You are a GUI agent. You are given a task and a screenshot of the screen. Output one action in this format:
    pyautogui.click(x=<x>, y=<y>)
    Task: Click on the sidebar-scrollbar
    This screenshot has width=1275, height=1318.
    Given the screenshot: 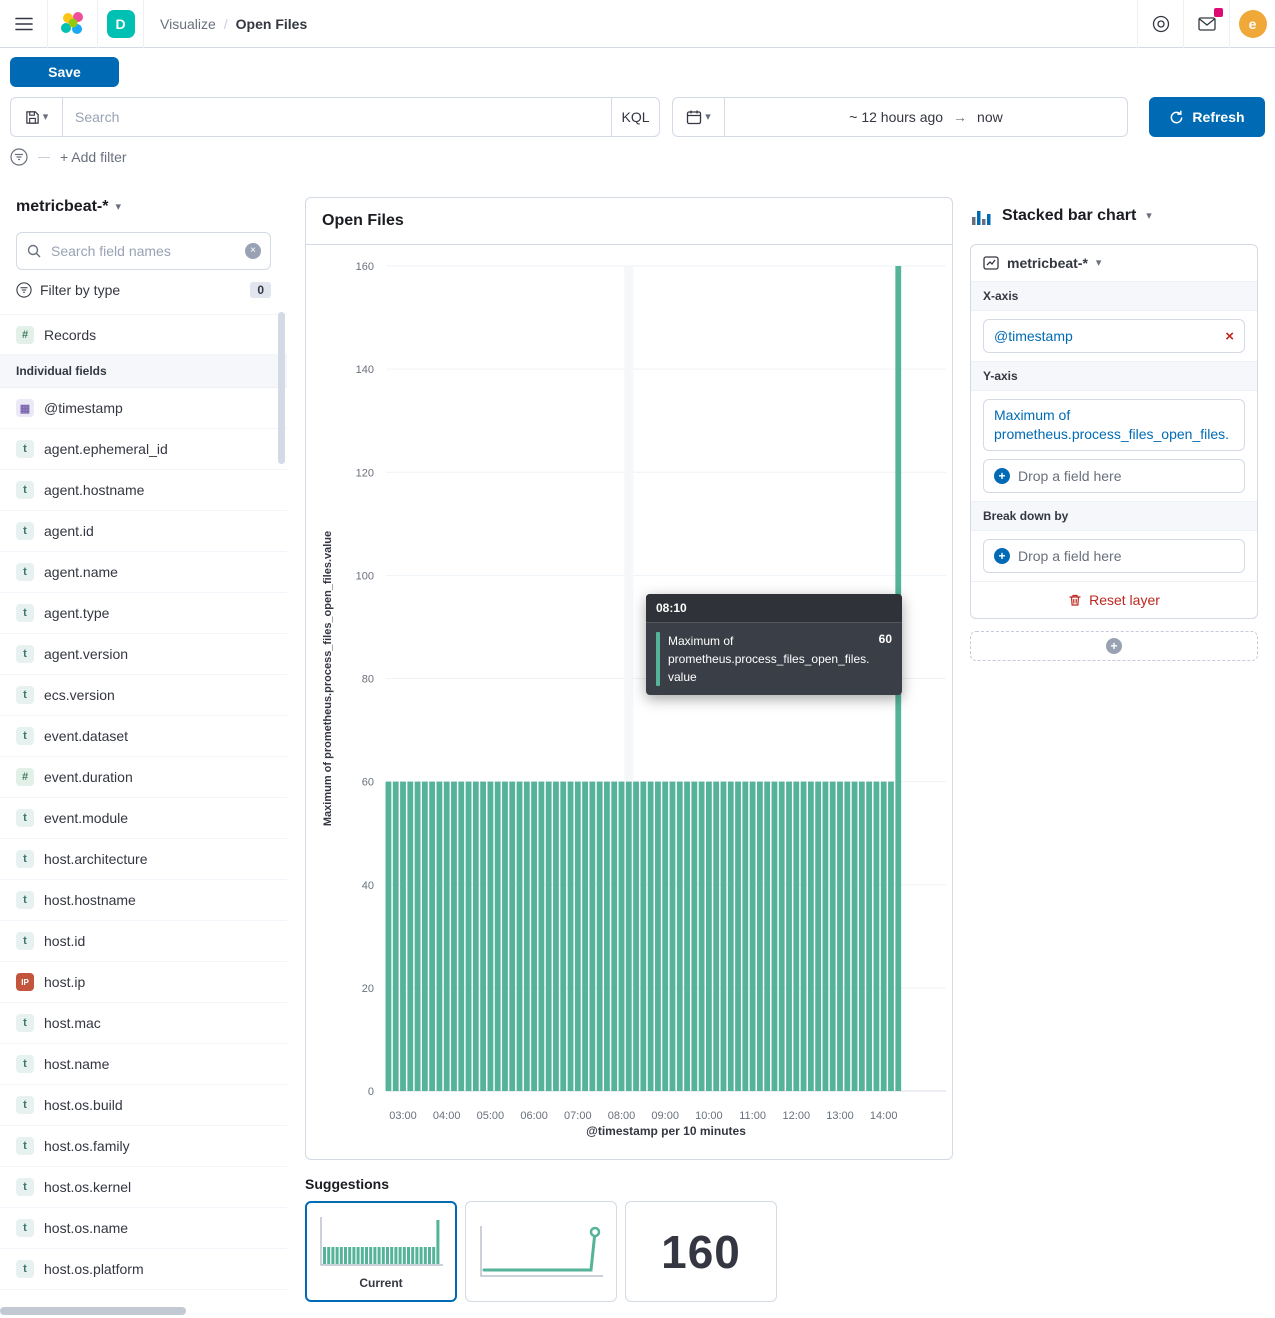 What is the action you would take?
    pyautogui.click(x=281, y=388)
    